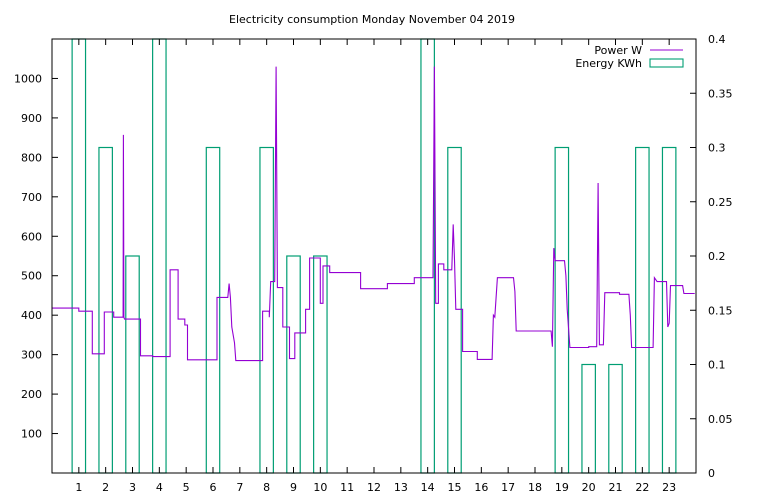  What do you see at coordinates (132, 487) in the screenshot?
I see `x-tick-label-3: 3` at bounding box center [132, 487].